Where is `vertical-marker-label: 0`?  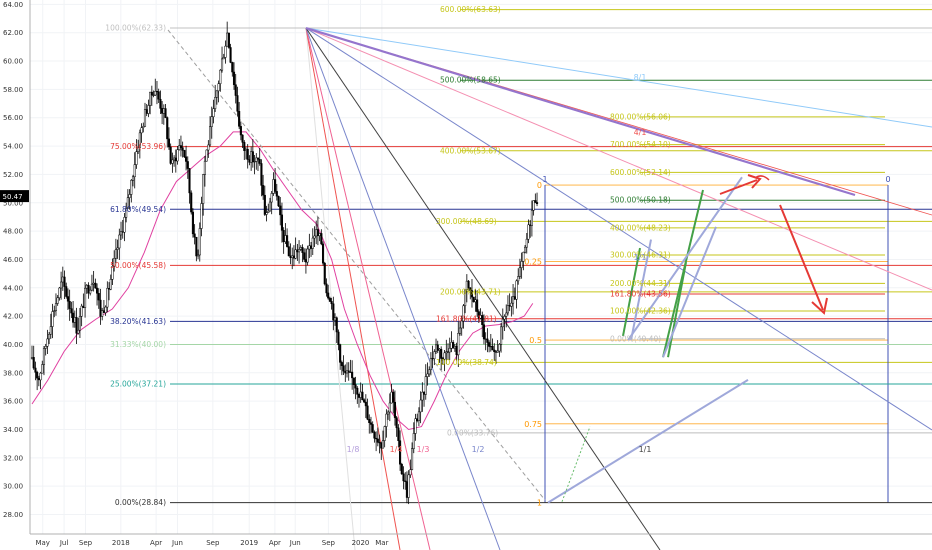
vertical-marker-label: 0 is located at coordinates (887, 179).